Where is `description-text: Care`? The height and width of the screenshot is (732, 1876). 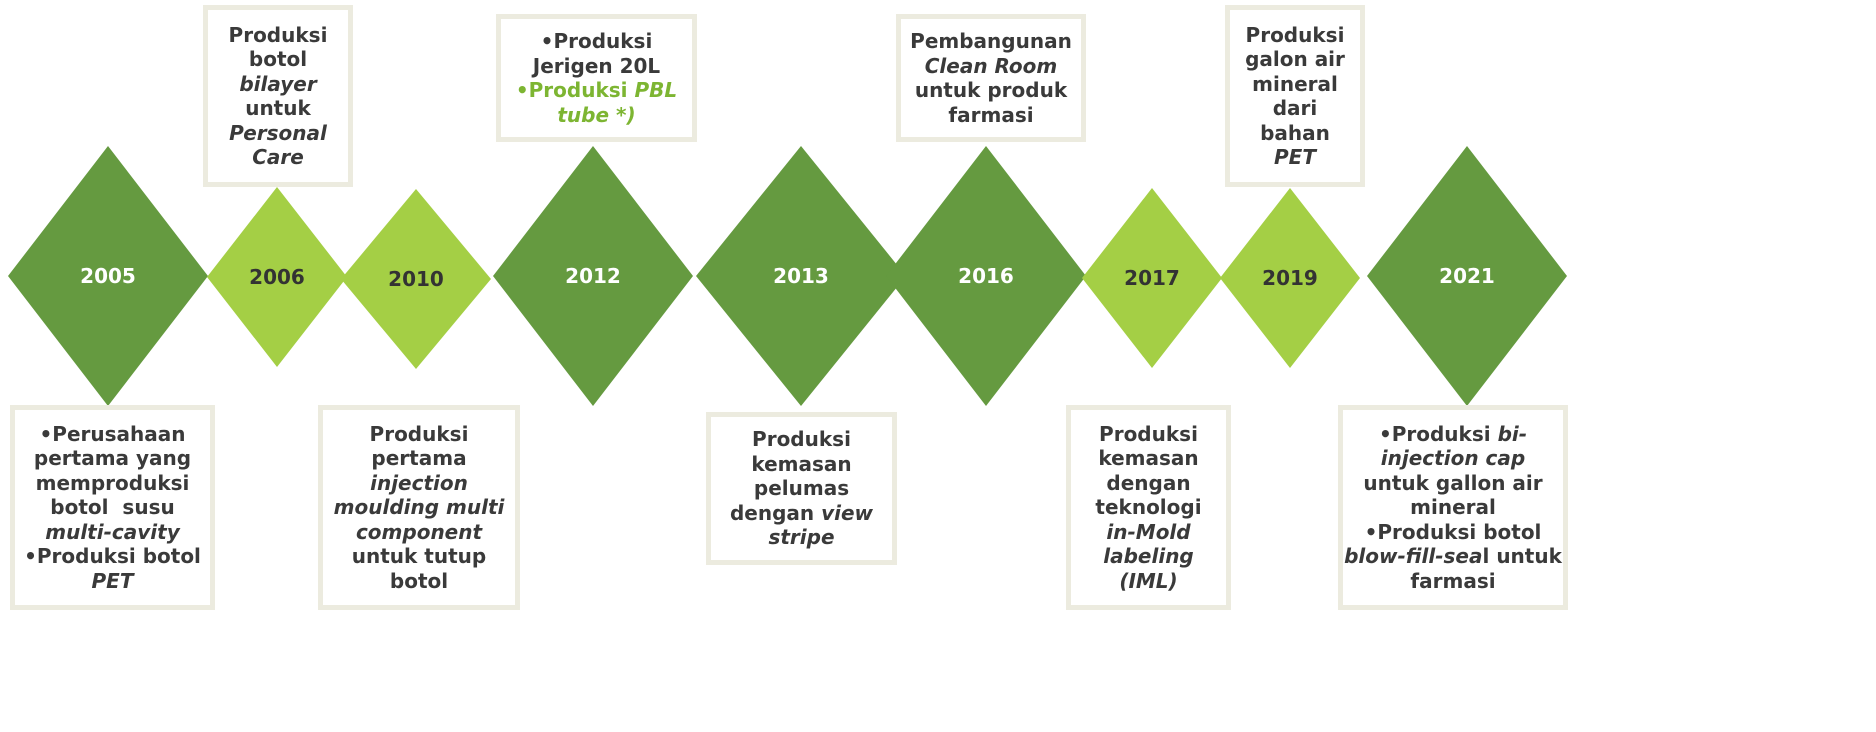
description-text: Care is located at coordinates (278, 157).